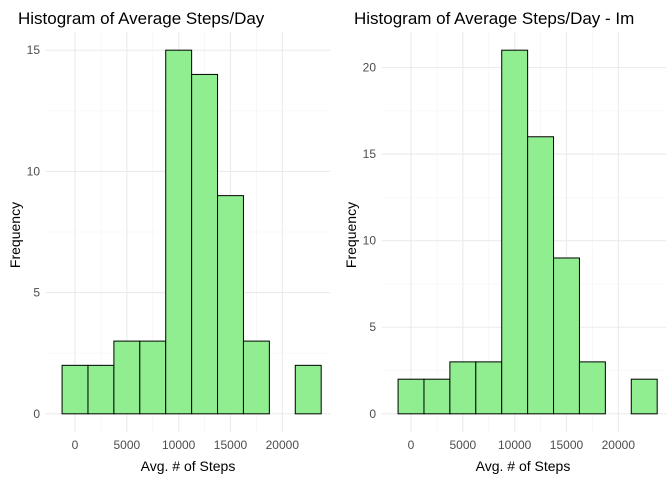 This screenshot has height=480, width=672. Describe the element at coordinates (523, 466) in the screenshot. I see `right-x-axis-title: Avg. # of Steps` at that location.